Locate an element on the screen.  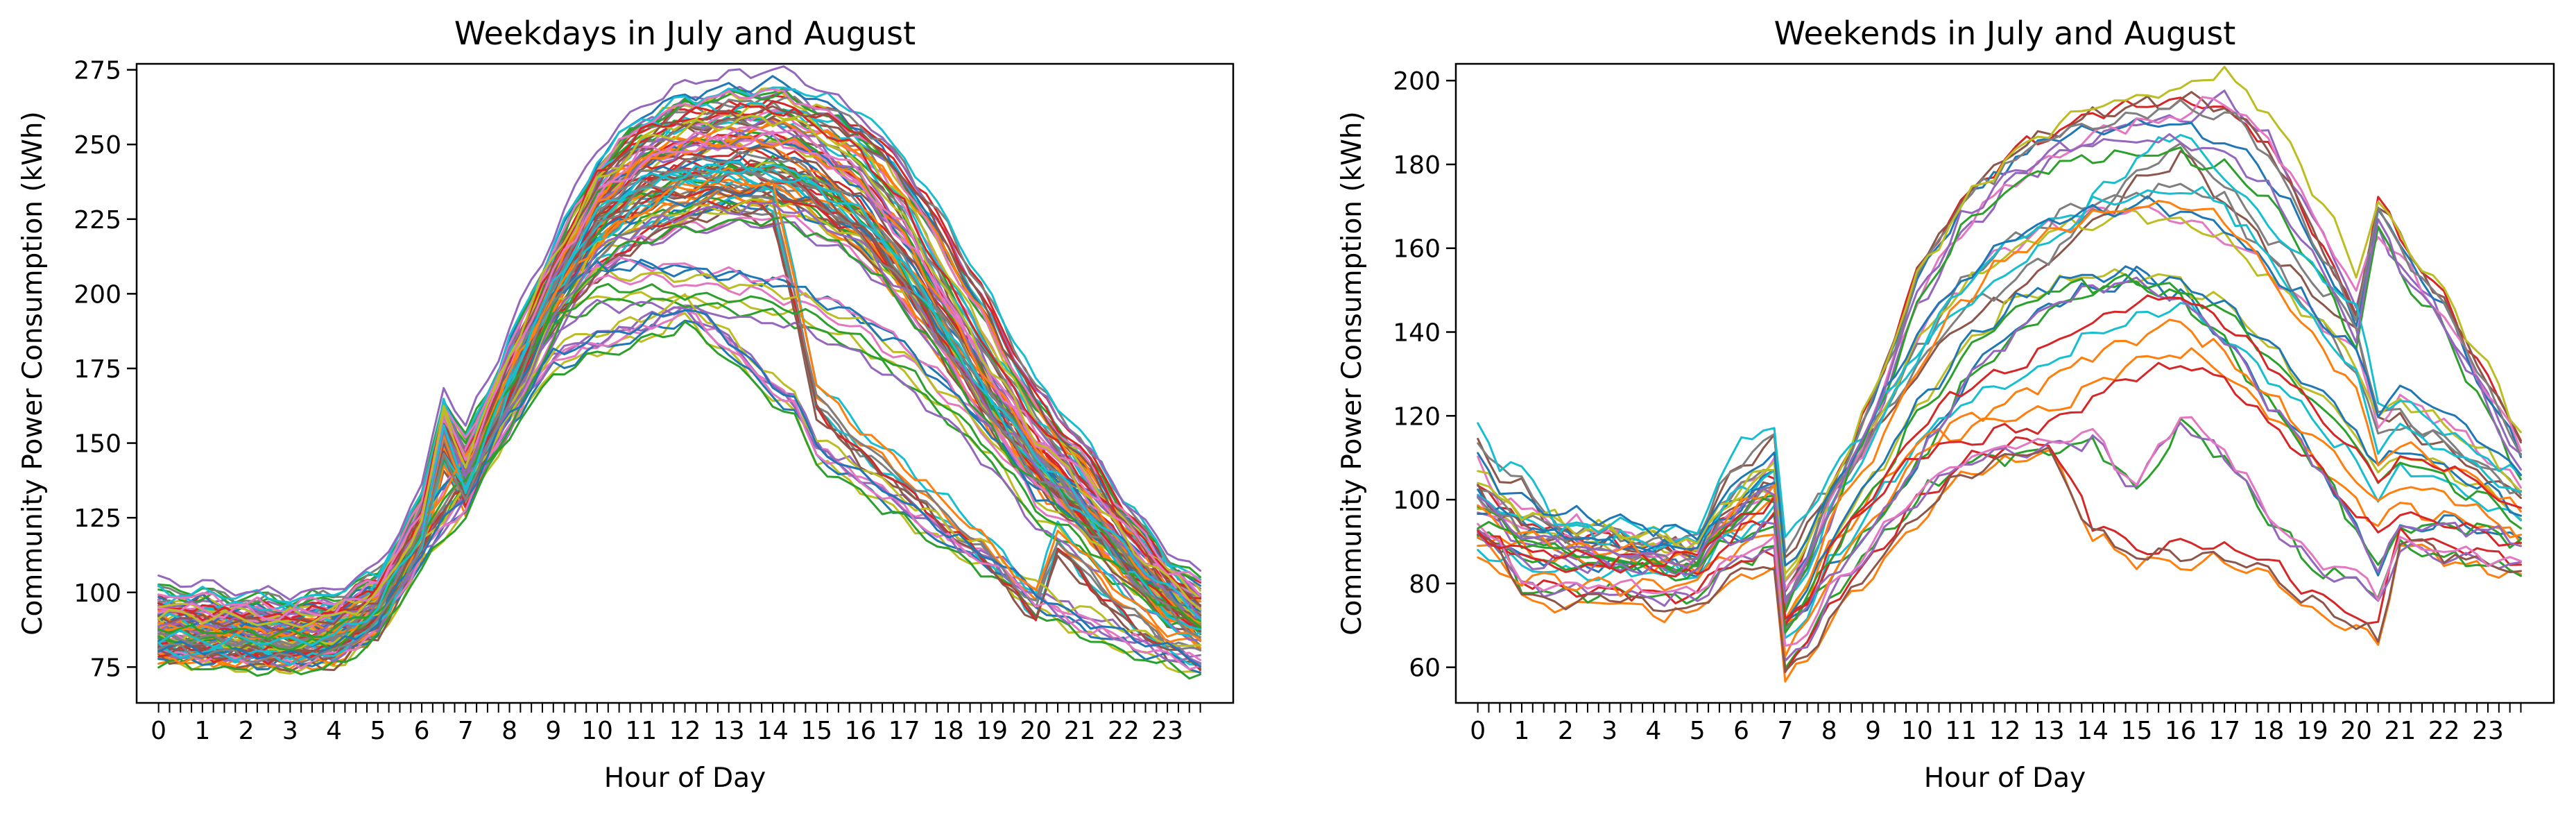
y-tick-label: 175 is located at coordinates (97, 369).